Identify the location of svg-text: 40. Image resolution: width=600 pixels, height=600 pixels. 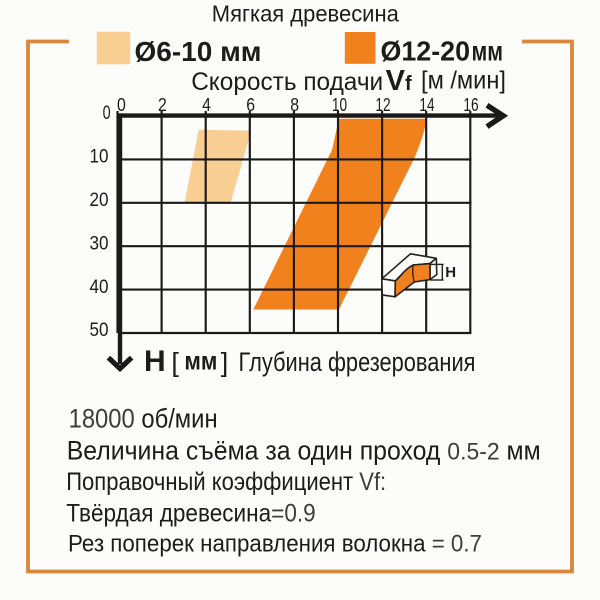
(99, 287).